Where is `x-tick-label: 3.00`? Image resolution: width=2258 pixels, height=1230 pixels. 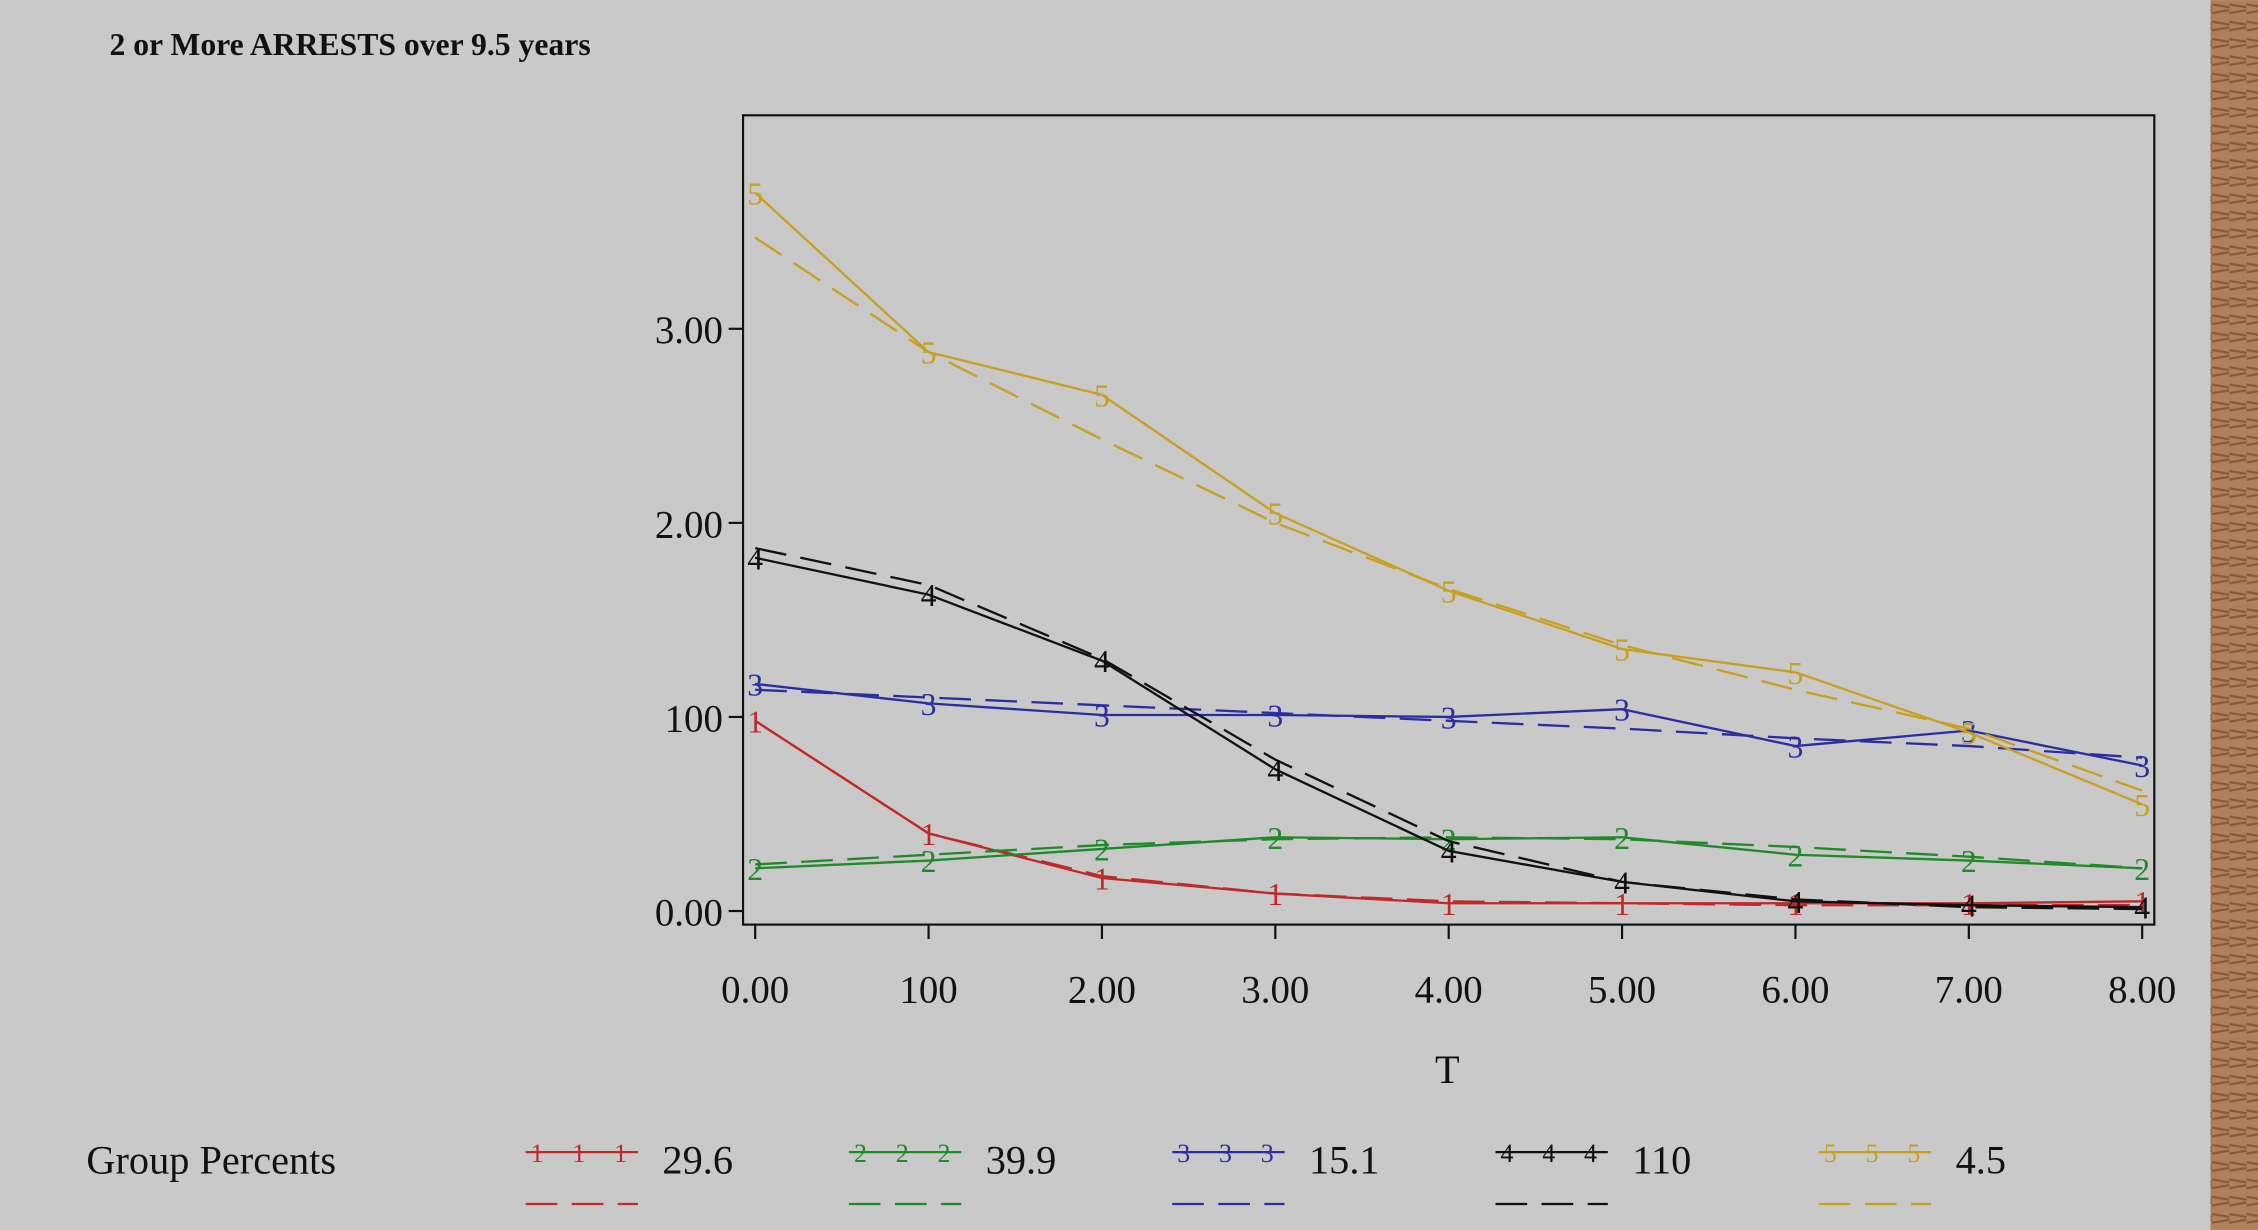
x-tick-label: 3.00 is located at coordinates (1275, 989).